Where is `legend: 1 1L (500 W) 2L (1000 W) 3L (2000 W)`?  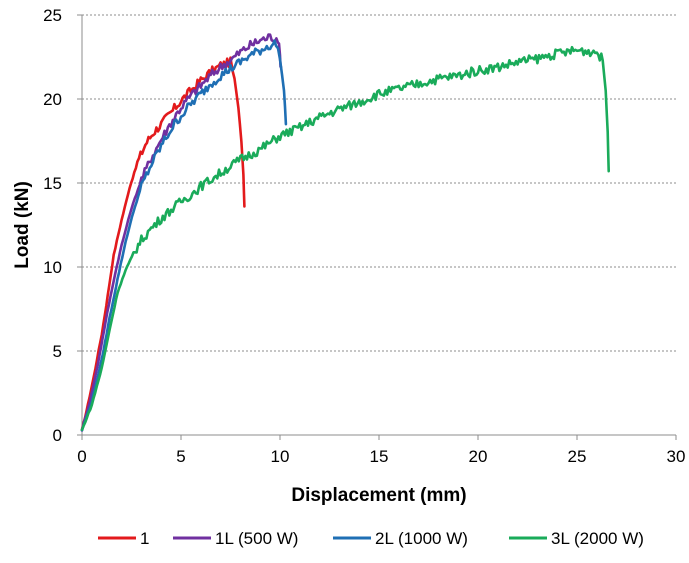
legend: 1 1L (500 W) 2L (1000 W) 3L (2000 W) is located at coordinates (371, 538).